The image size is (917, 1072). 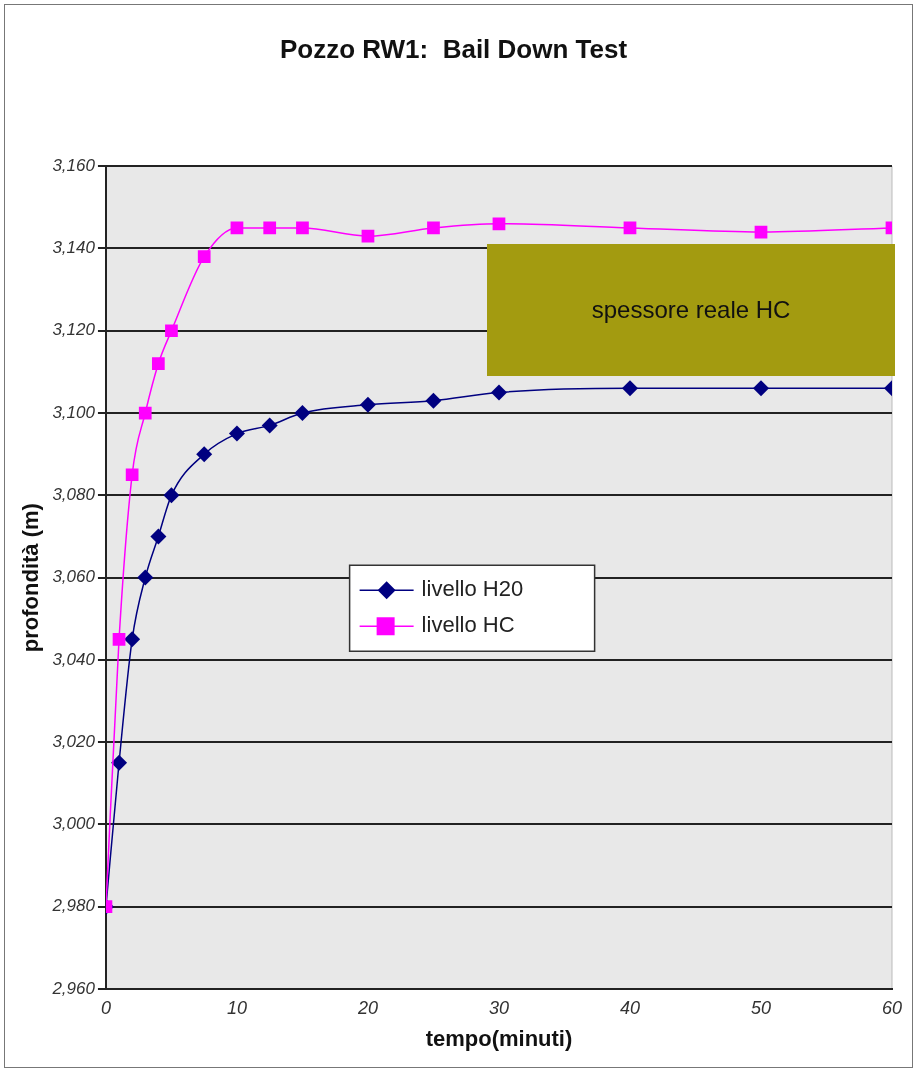 What do you see at coordinates (892, 1007) in the screenshot?
I see `x-tick-label: 60` at bounding box center [892, 1007].